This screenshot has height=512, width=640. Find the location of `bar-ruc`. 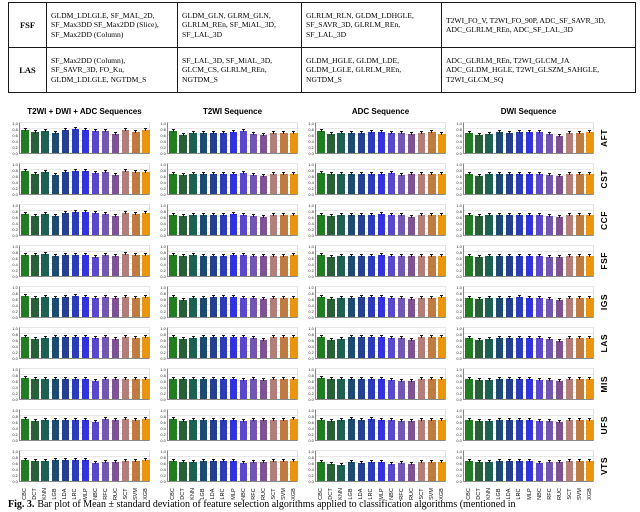

bar-ruc is located at coordinates (116, 471).